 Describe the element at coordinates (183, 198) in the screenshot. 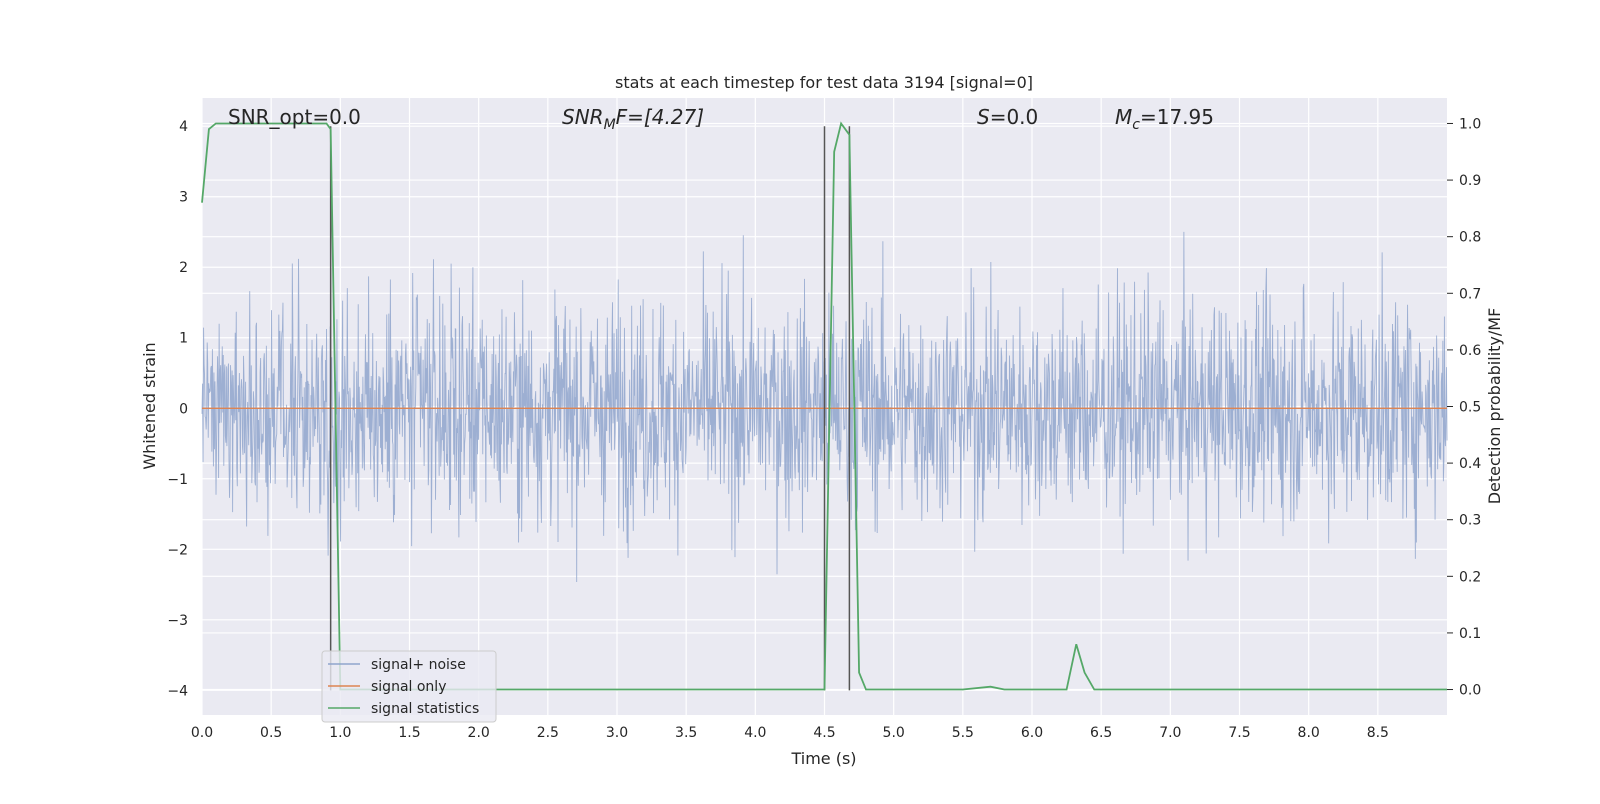

I see `y-tick-label: 3` at that location.